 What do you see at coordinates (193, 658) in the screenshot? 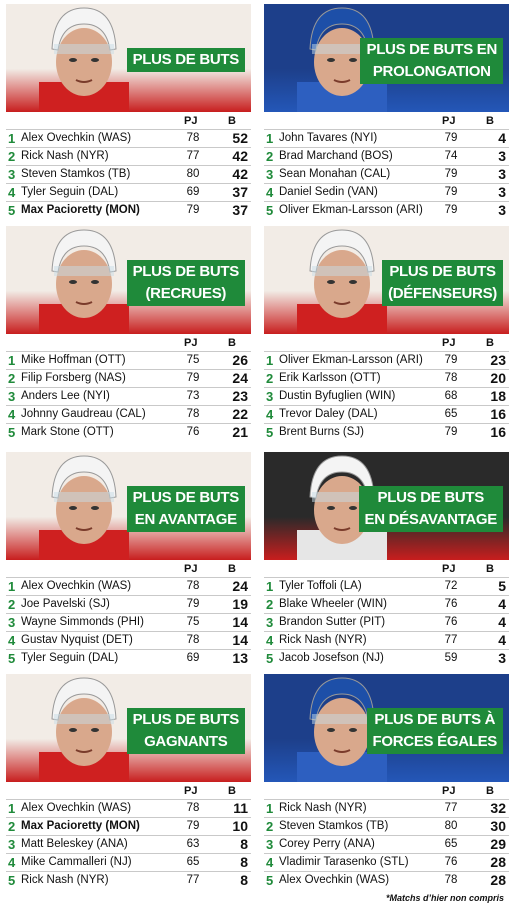
I see `games-played: 69` at bounding box center [193, 658].